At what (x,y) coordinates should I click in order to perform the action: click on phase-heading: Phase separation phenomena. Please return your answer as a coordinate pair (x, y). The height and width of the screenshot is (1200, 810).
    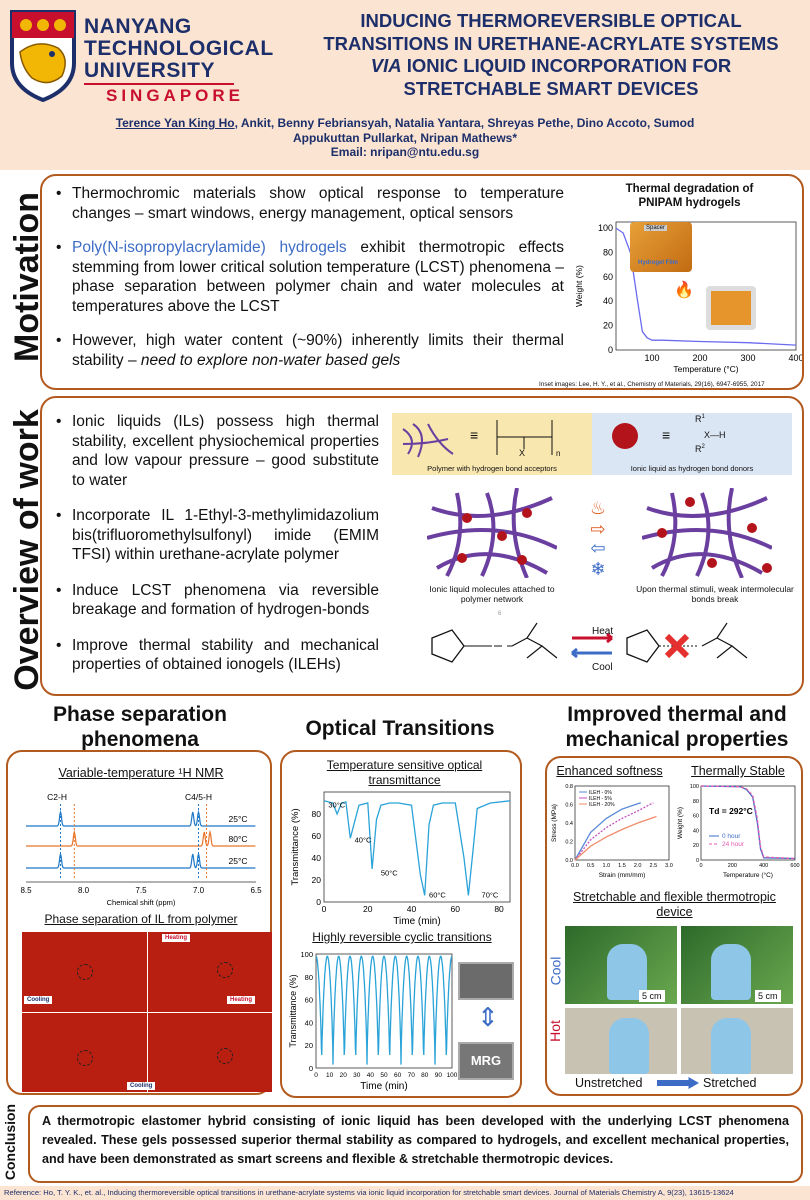
    Looking at the image, I should click on (140, 727).